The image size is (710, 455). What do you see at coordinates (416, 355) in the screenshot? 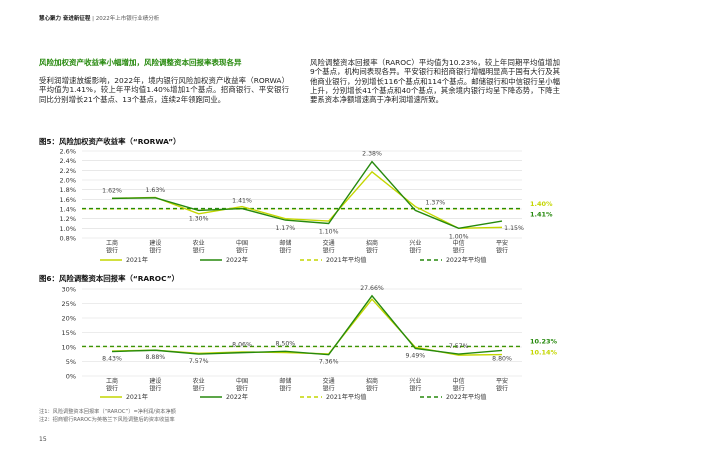
I see `data-label: 9.49%` at bounding box center [416, 355].